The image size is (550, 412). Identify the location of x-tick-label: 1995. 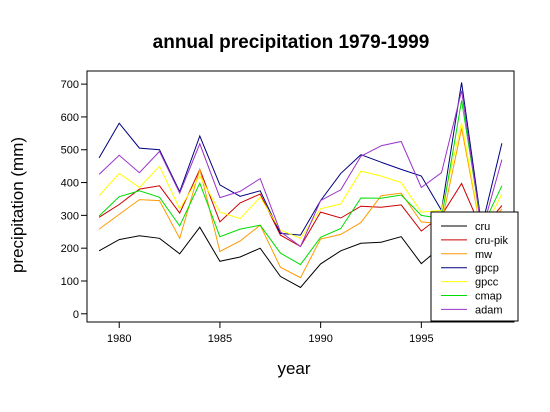
(421, 339).